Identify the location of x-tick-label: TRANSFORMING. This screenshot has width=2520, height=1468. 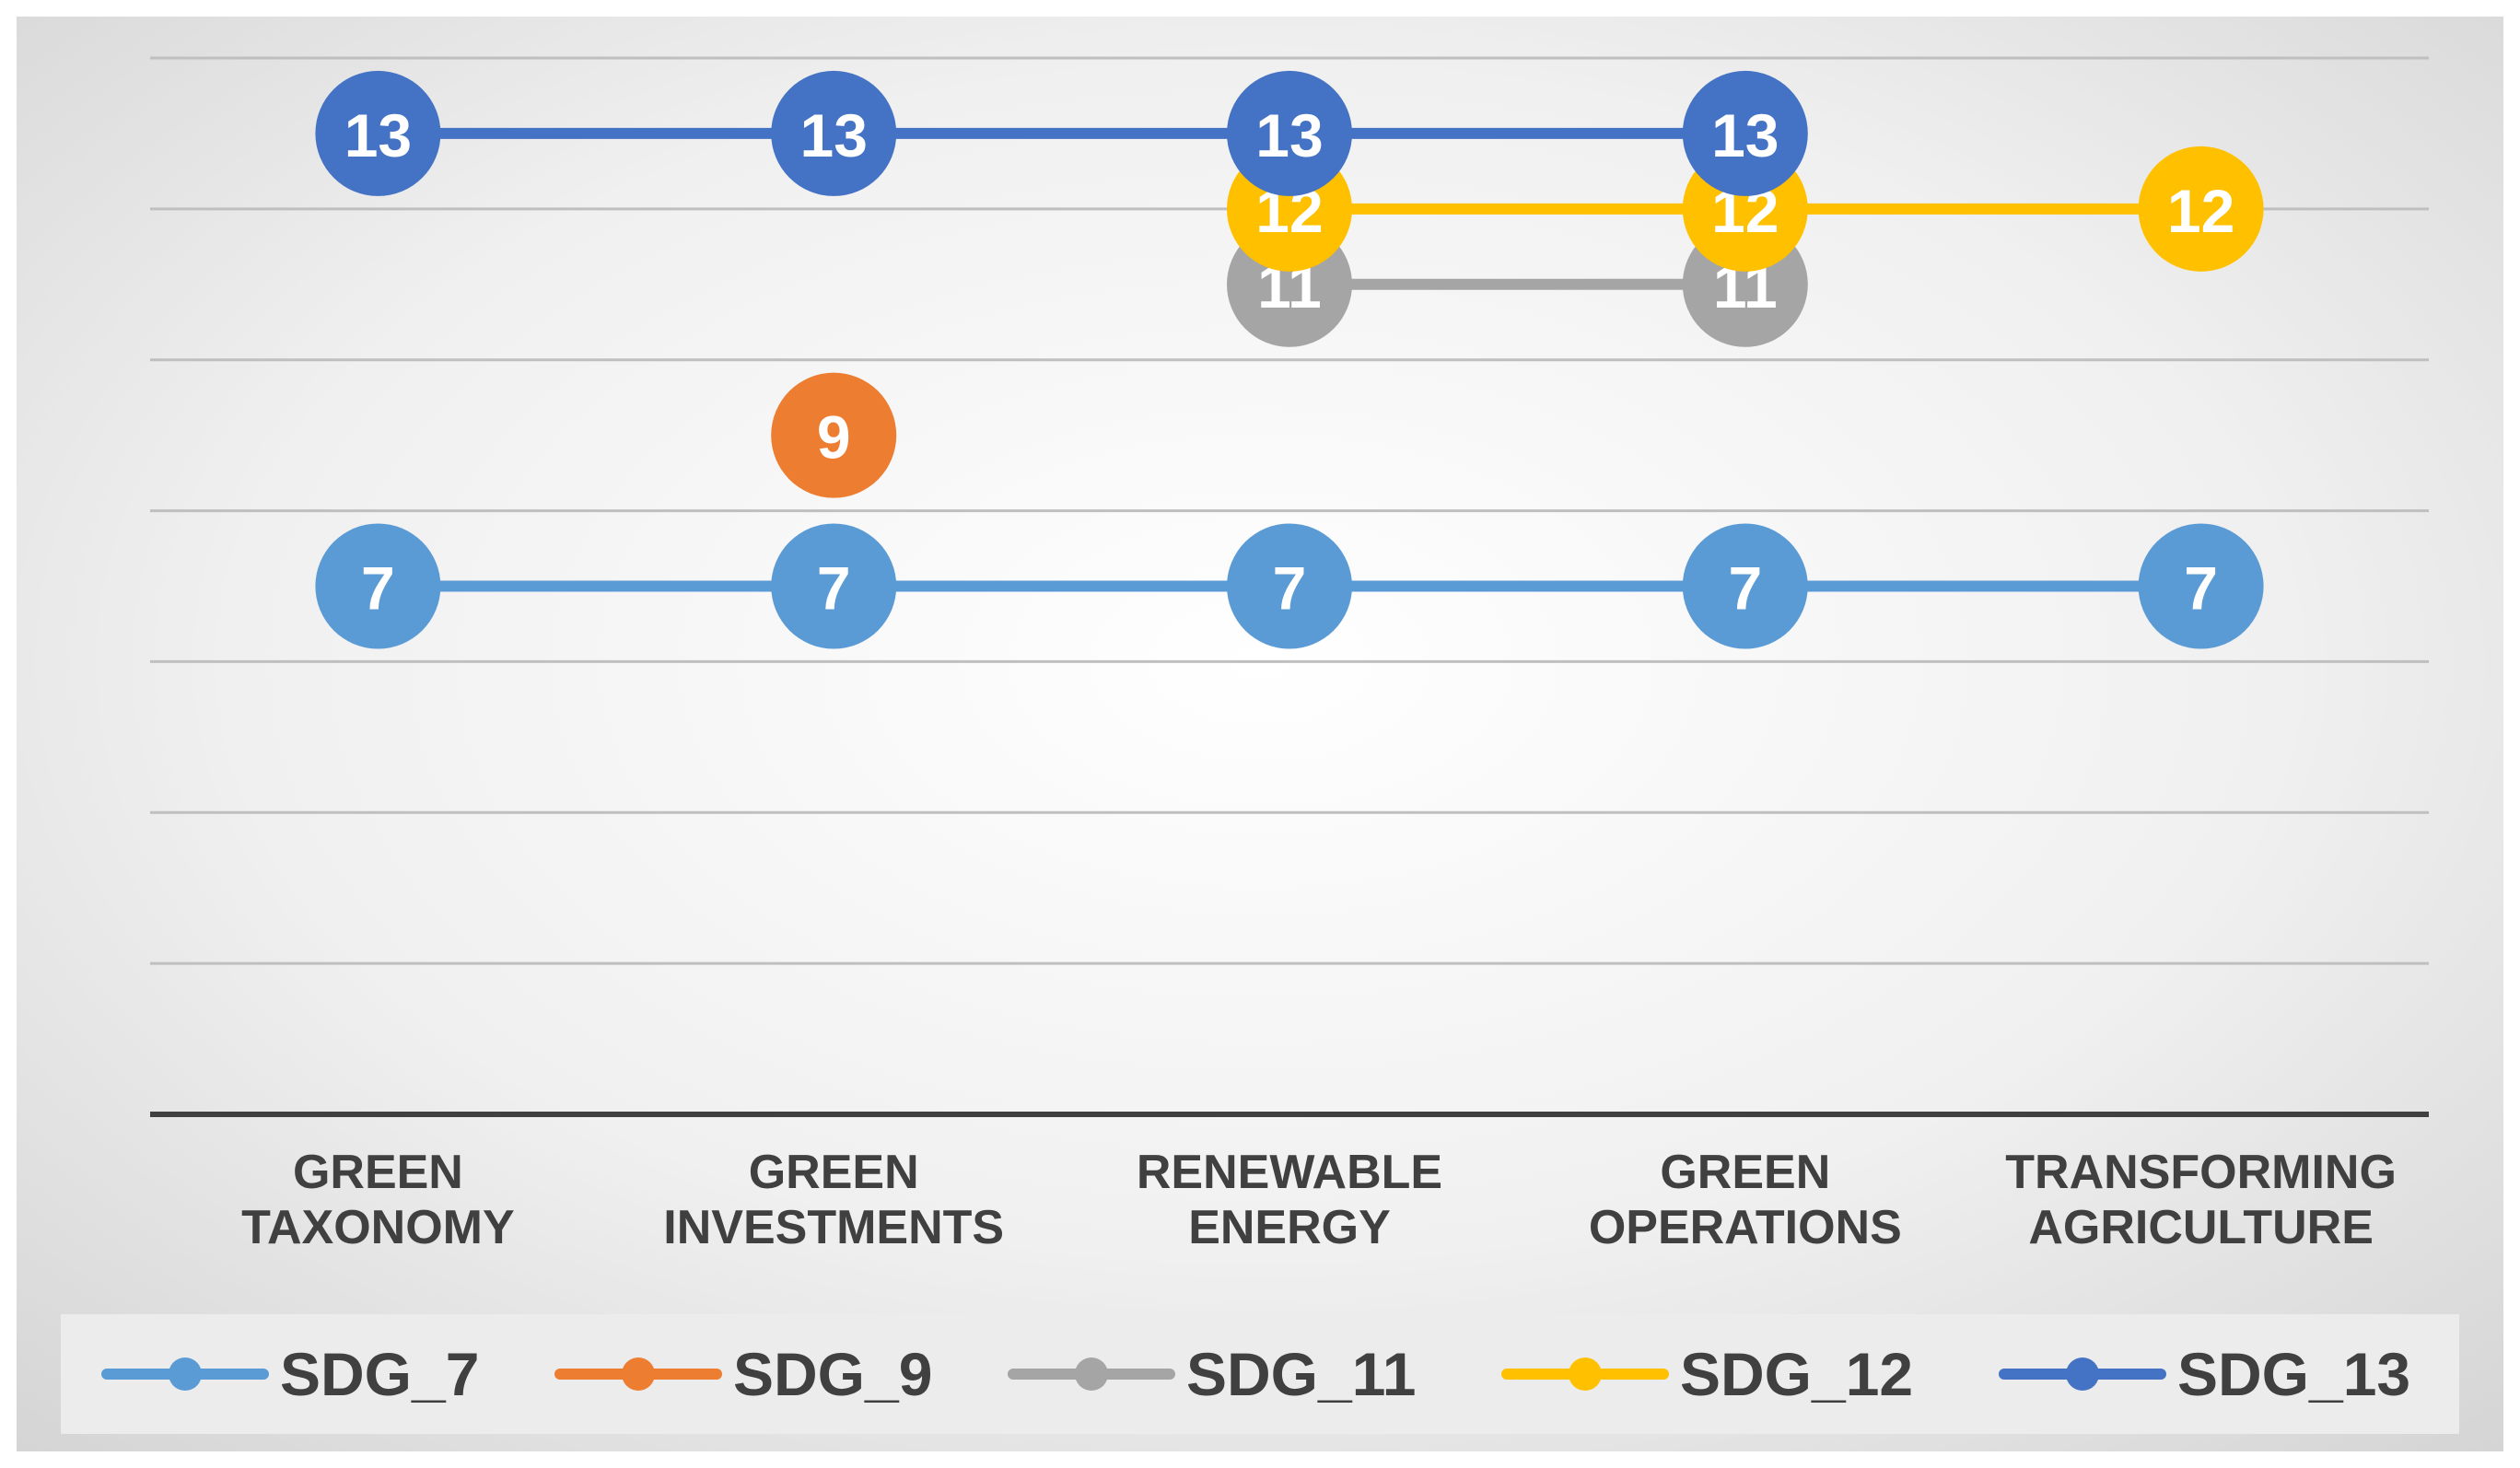
(2201, 1172).